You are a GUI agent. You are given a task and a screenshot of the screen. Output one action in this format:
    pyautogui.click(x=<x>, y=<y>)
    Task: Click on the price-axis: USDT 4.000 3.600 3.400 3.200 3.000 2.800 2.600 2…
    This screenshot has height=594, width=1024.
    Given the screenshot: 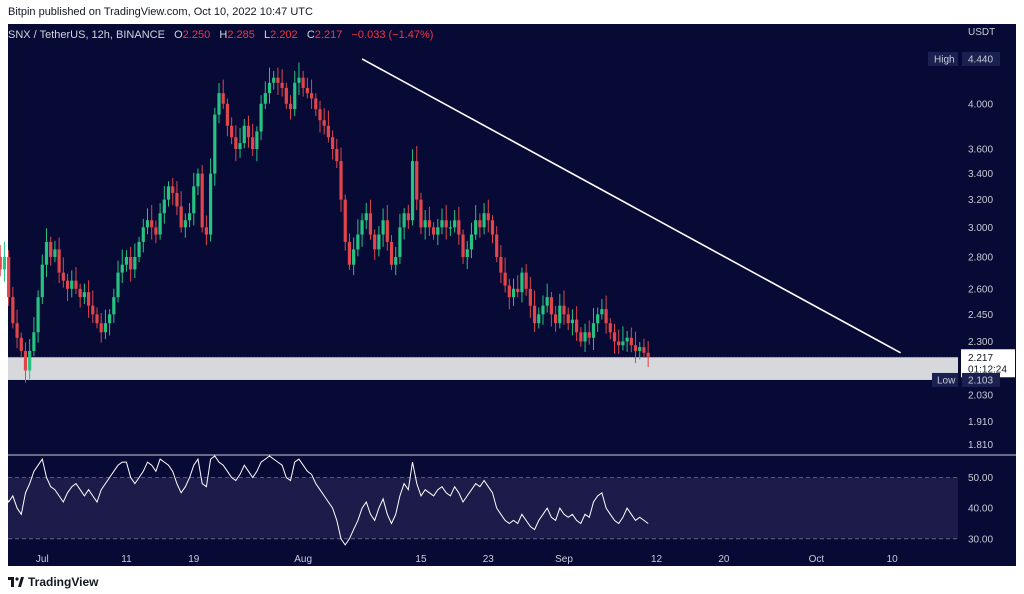 What is the action you would take?
    pyautogui.click(x=971, y=239)
    